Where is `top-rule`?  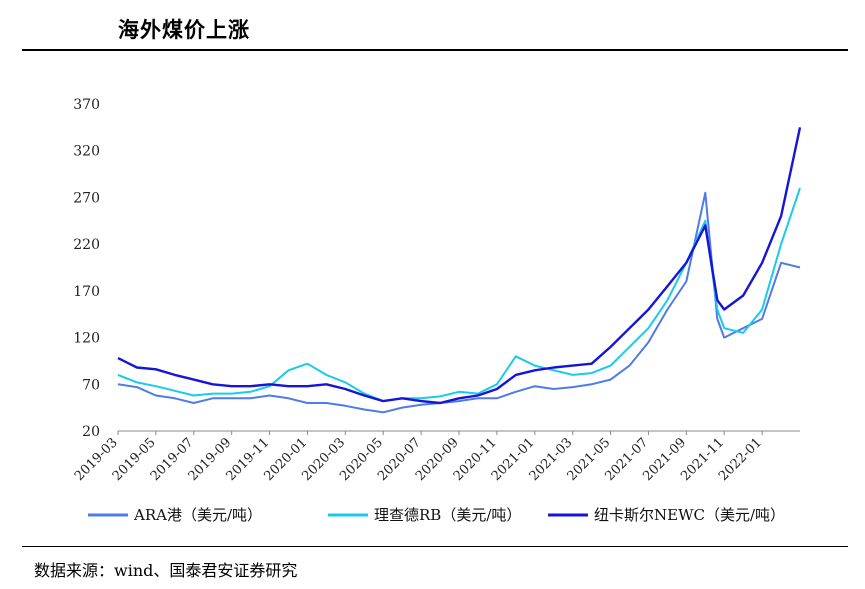
top-rule is located at coordinates (435, 50).